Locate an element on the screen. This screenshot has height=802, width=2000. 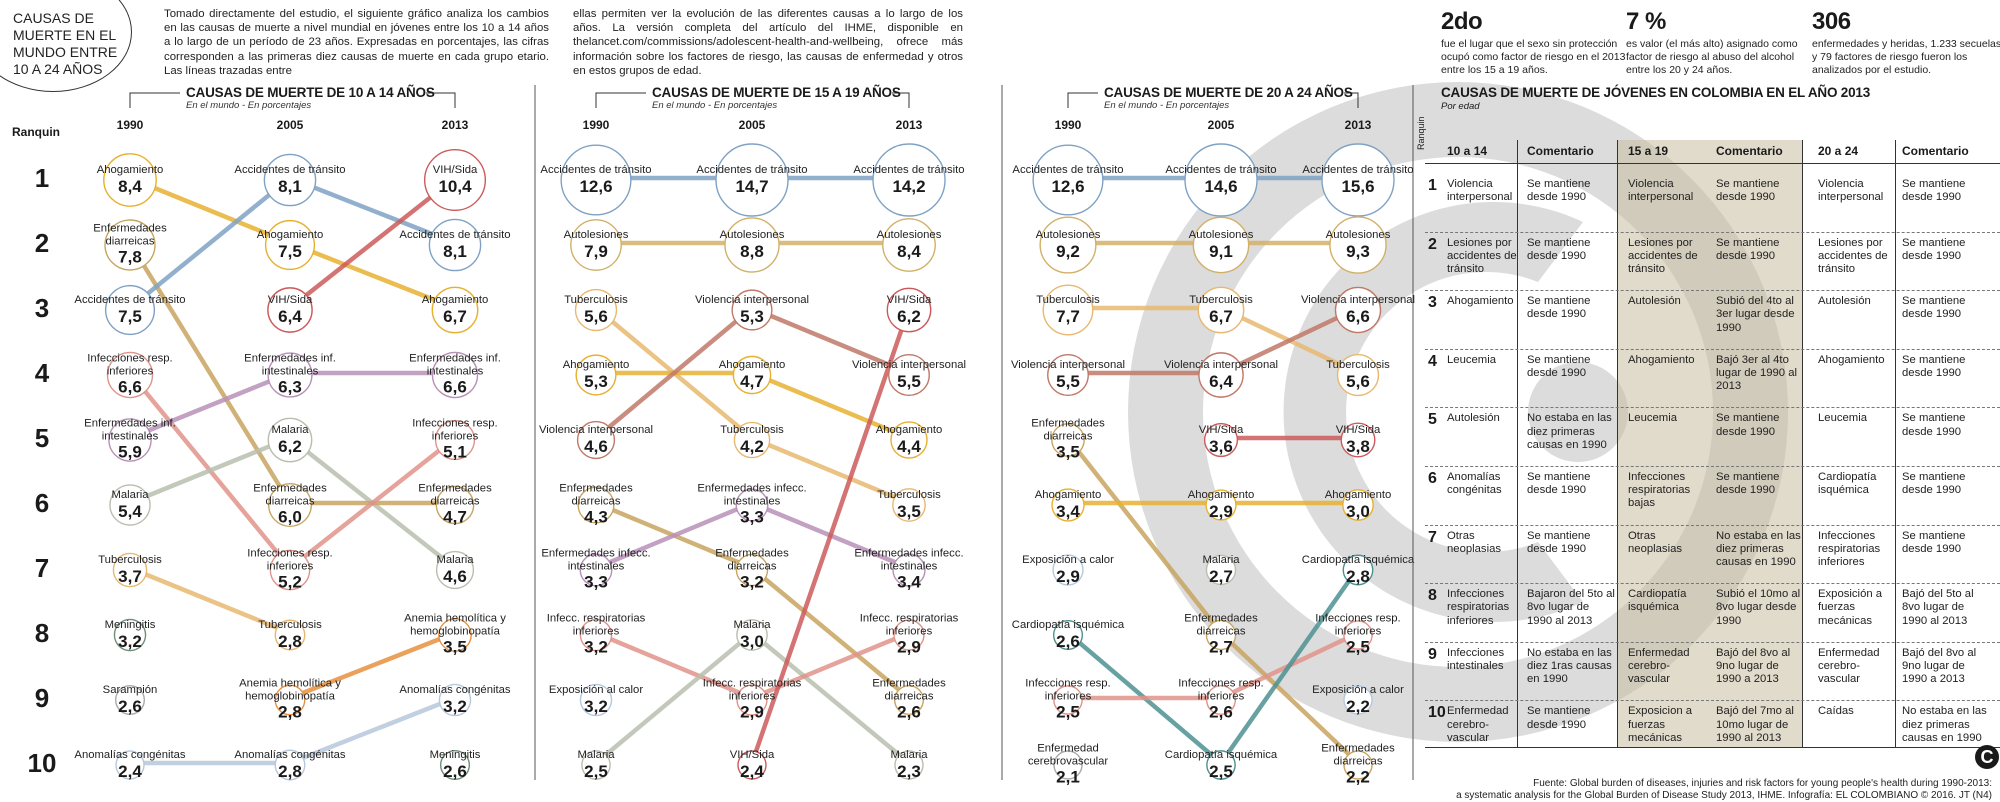
rank-number: 10 is located at coordinates (42, 763).